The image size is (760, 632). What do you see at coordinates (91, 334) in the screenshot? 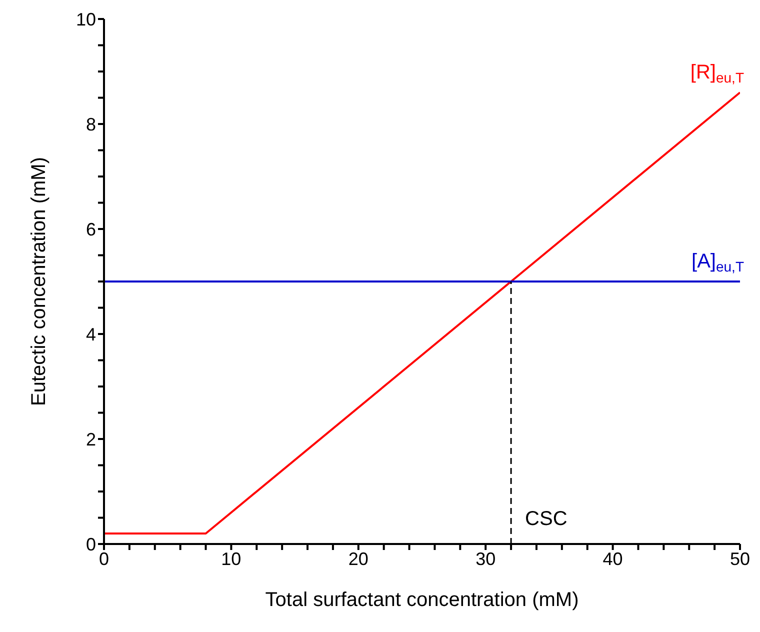
I see `y-tick-label: 4` at bounding box center [91, 334].